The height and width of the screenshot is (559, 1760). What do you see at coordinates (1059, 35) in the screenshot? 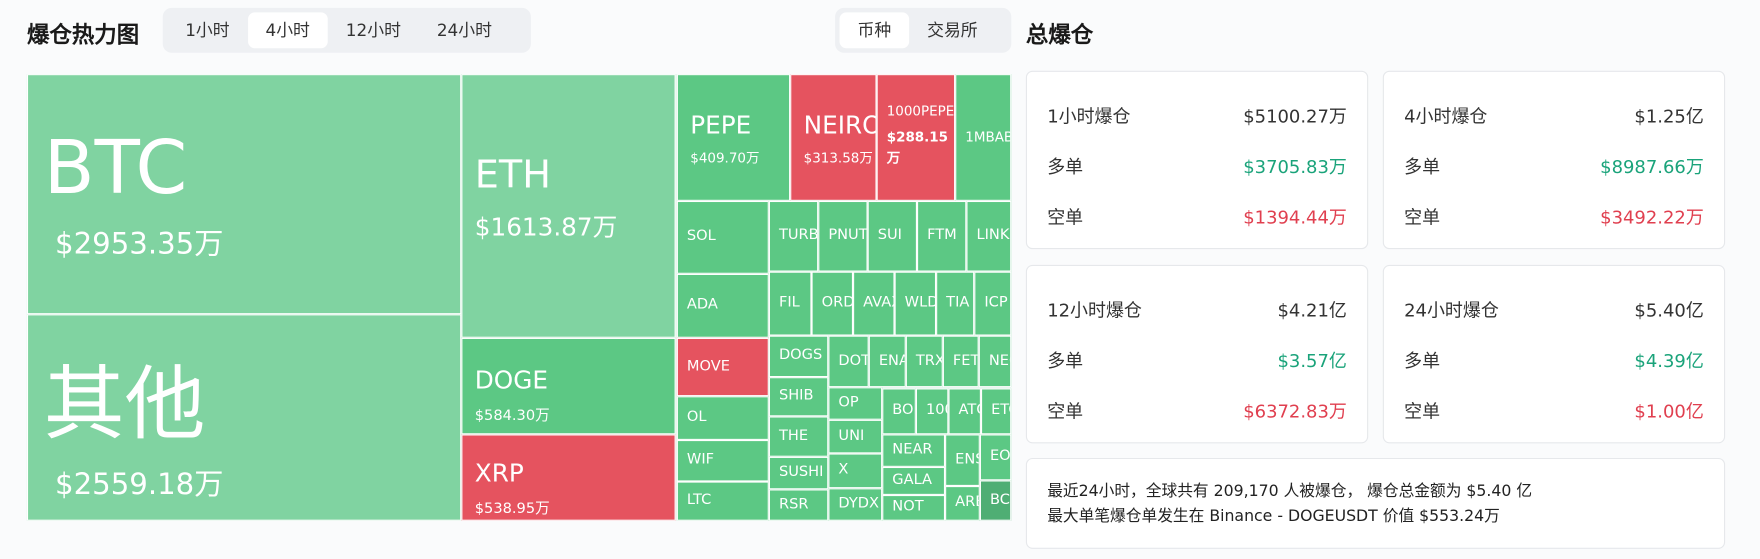
I see `summary-title: 总爆仓` at bounding box center [1059, 35].